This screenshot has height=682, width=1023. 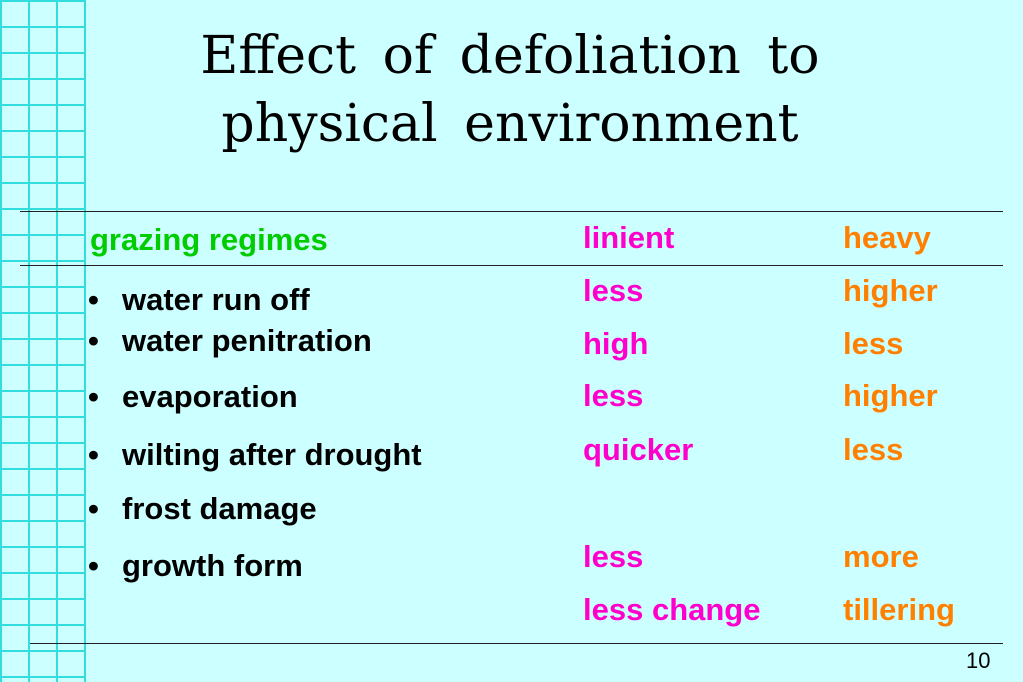 What do you see at coordinates (672, 609) in the screenshot?
I see `cell-col1-row7: less change` at bounding box center [672, 609].